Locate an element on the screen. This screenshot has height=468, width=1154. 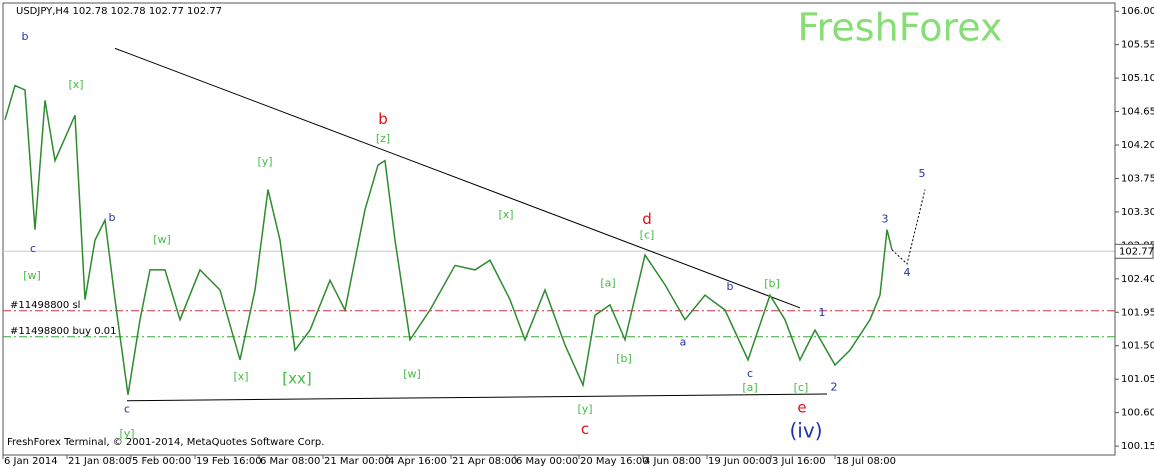
y-tick-label: 104.65 is located at coordinates (1137, 112).